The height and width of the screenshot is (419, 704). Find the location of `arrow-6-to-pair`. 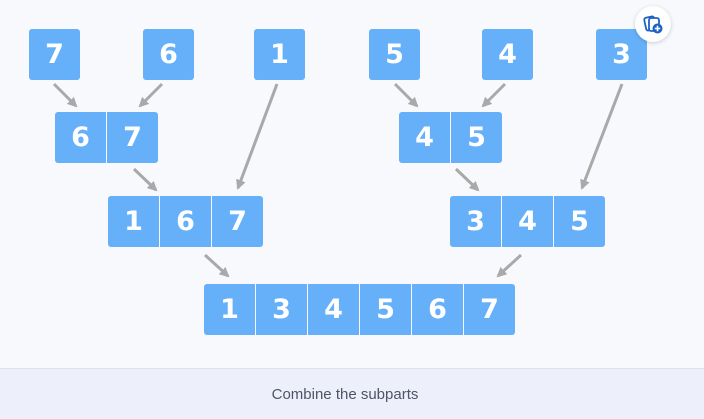

arrow-6-to-pair is located at coordinates (151, 95).